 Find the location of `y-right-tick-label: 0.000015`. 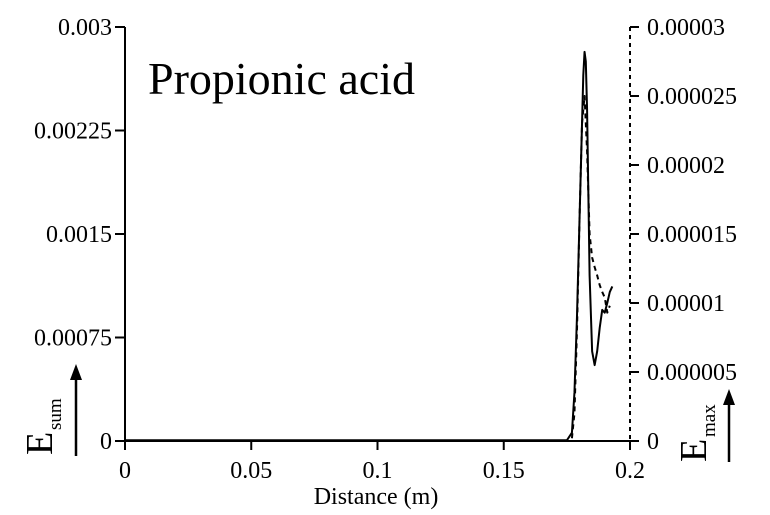

y-right-tick-label: 0.000015 is located at coordinates (692, 235).